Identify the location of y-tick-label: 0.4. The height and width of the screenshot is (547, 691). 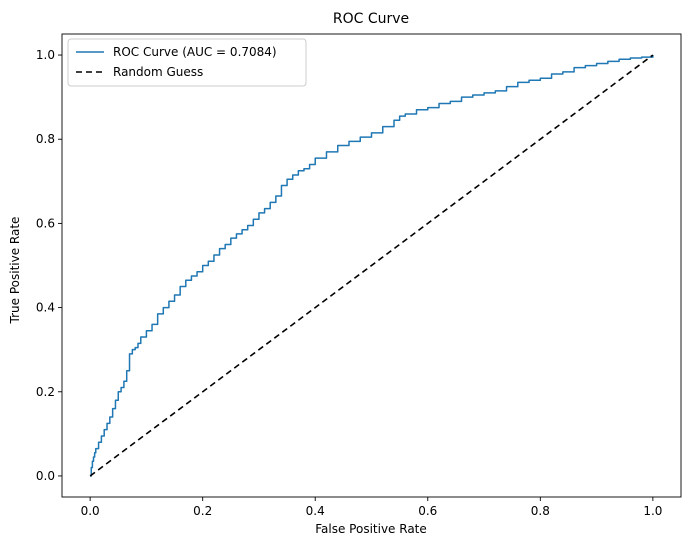
(45, 308).